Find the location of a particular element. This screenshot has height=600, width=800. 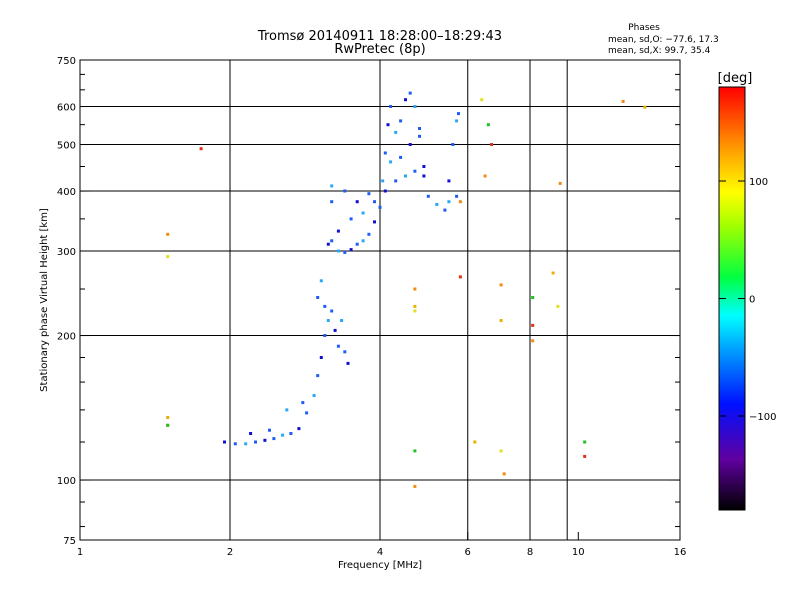

x-tick-label: 1 is located at coordinates (80, 552).